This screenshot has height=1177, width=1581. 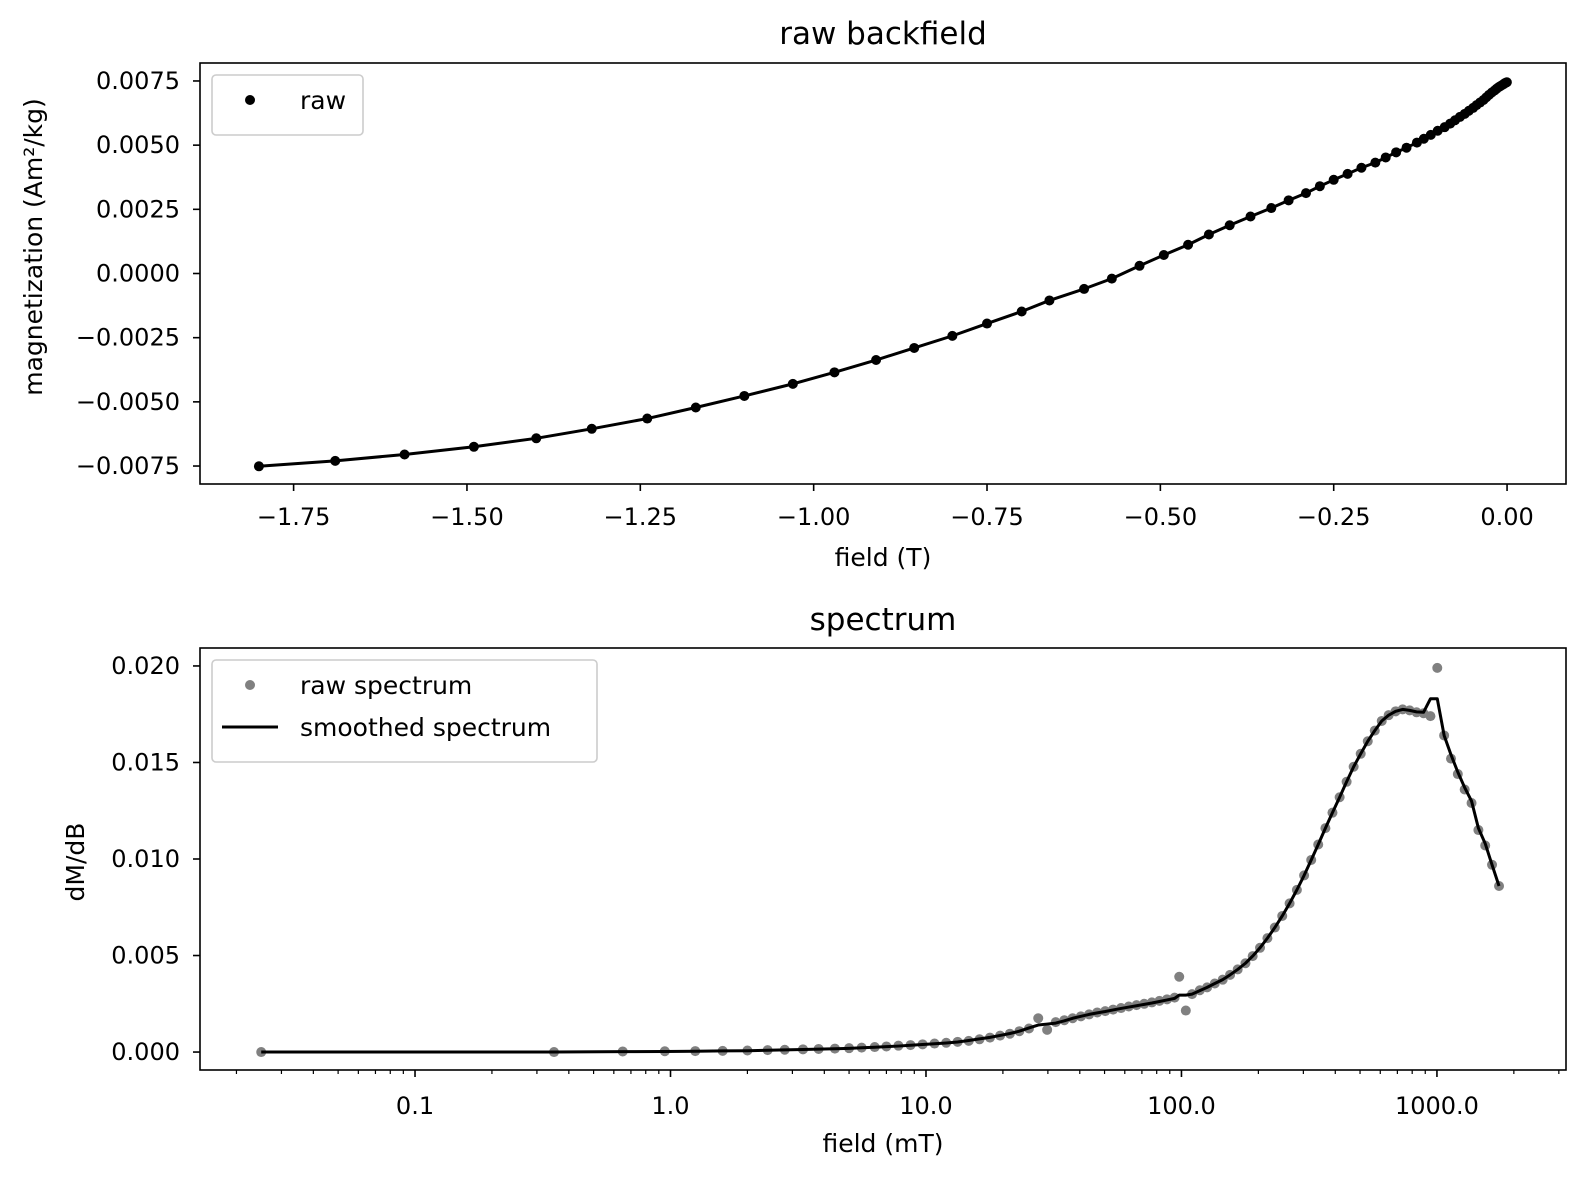 I want to click on y-tick-label: 0.0025, so click(x=138, y=209).